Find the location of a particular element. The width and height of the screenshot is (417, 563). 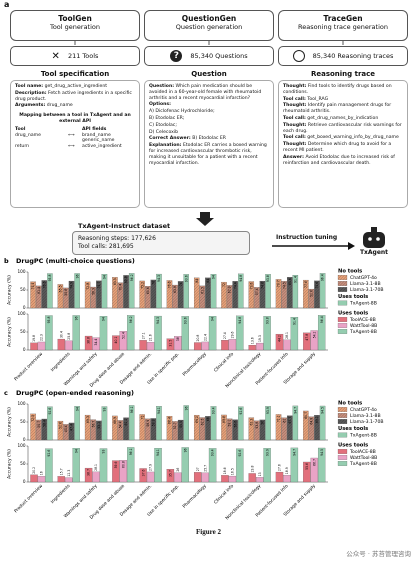

value-label: 53.1 is located at coordinates (99, 425).